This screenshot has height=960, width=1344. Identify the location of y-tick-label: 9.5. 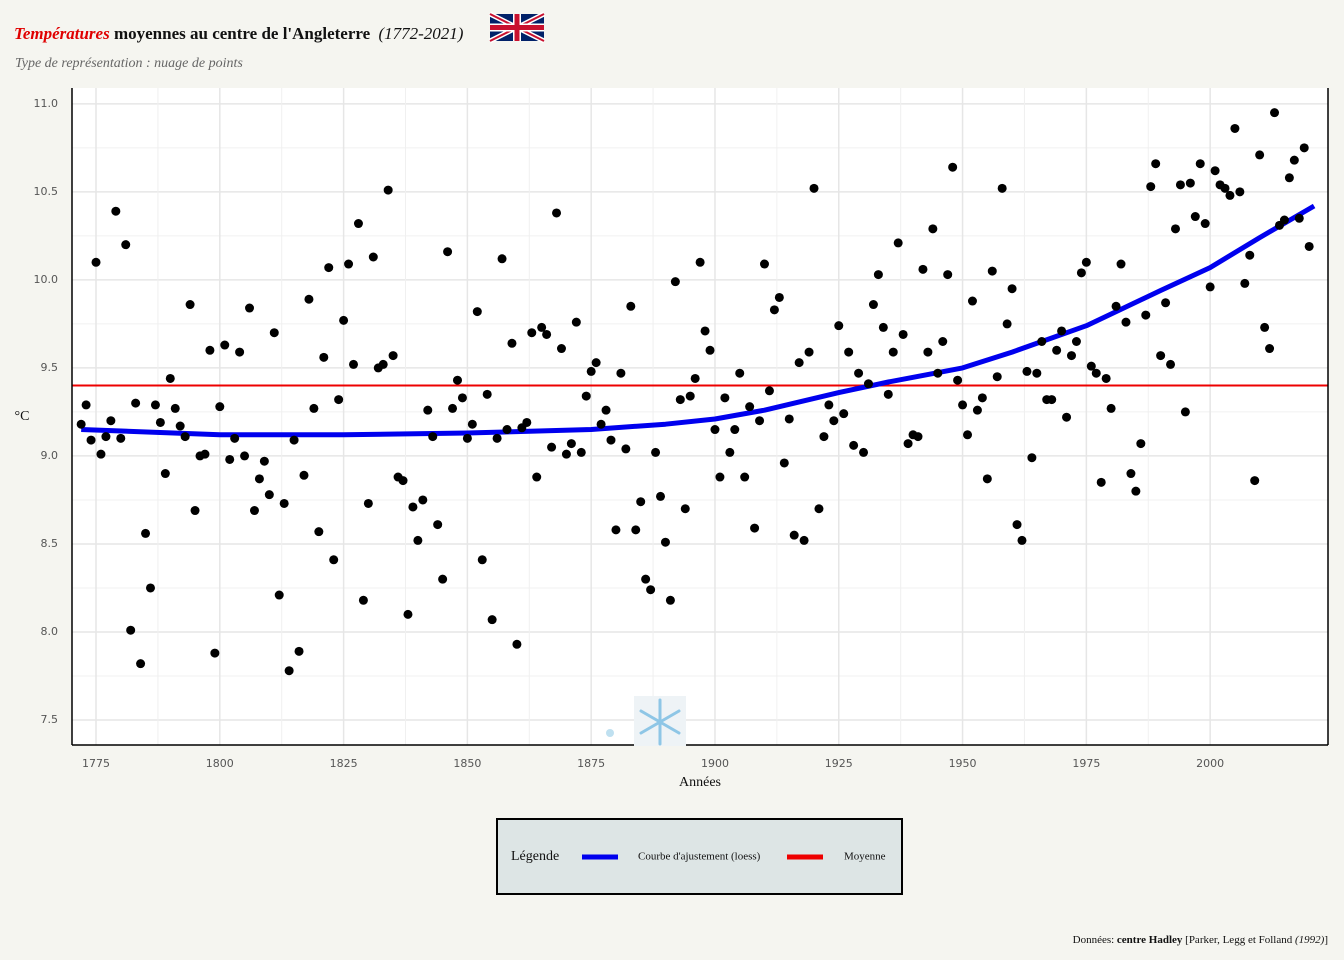
(50, 367).